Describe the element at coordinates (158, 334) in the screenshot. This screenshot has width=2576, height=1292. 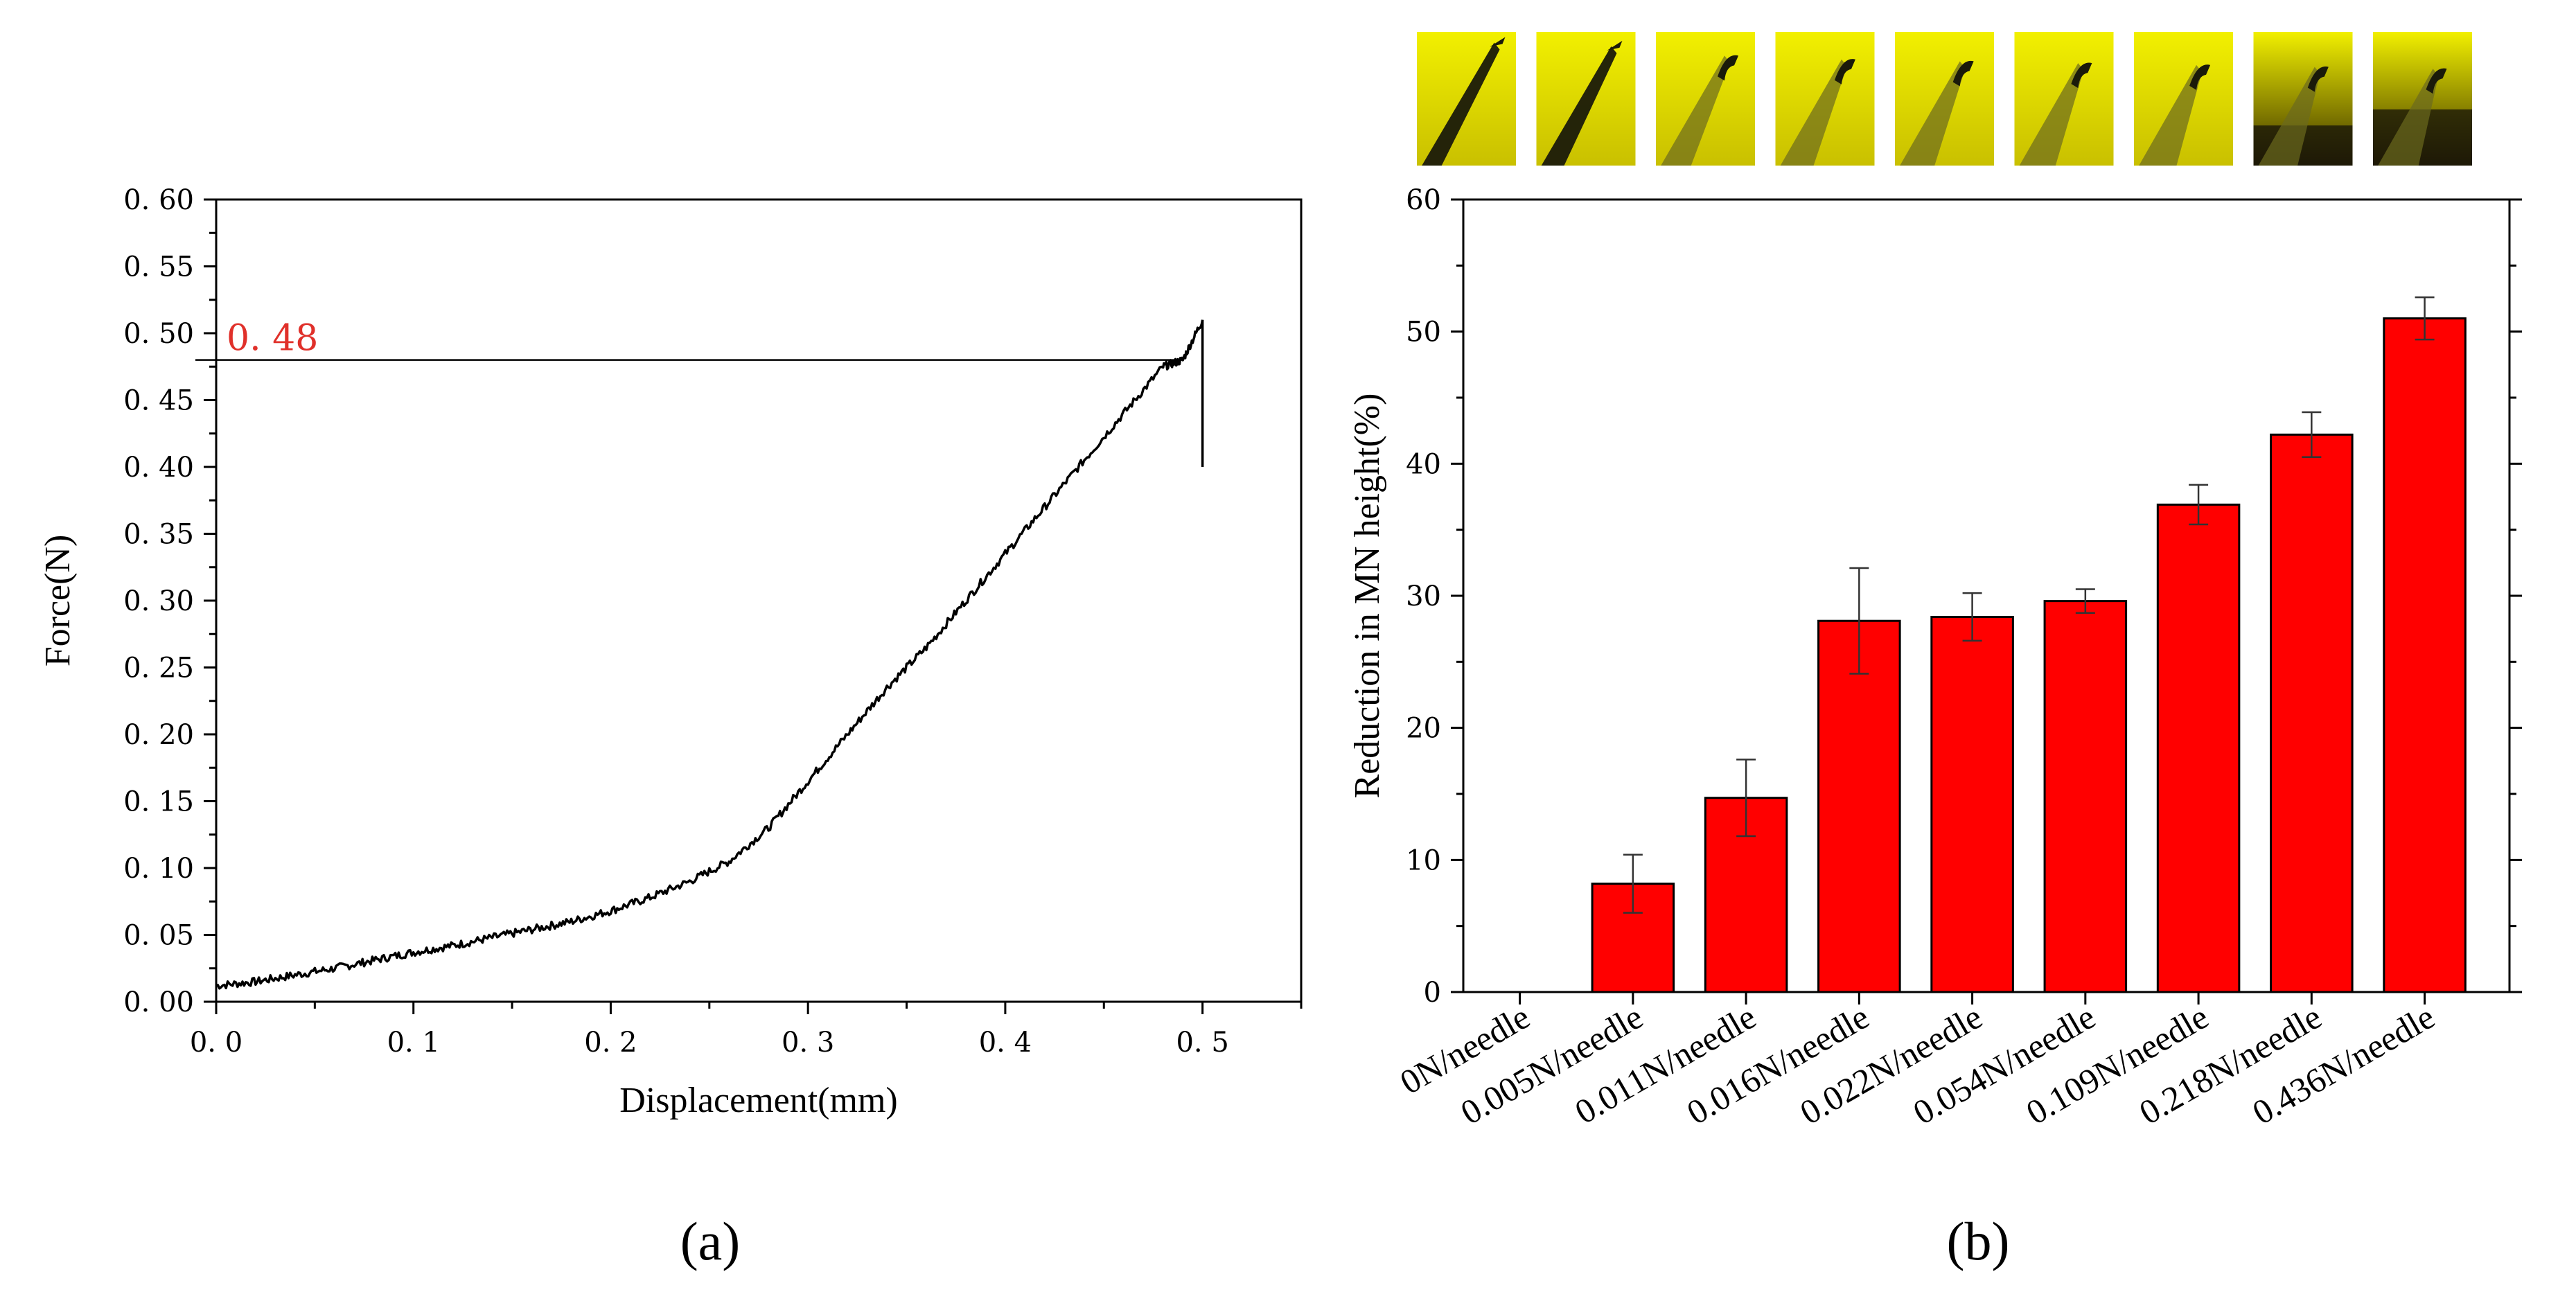
I see `y-tick-label: 0. 50` at that location.